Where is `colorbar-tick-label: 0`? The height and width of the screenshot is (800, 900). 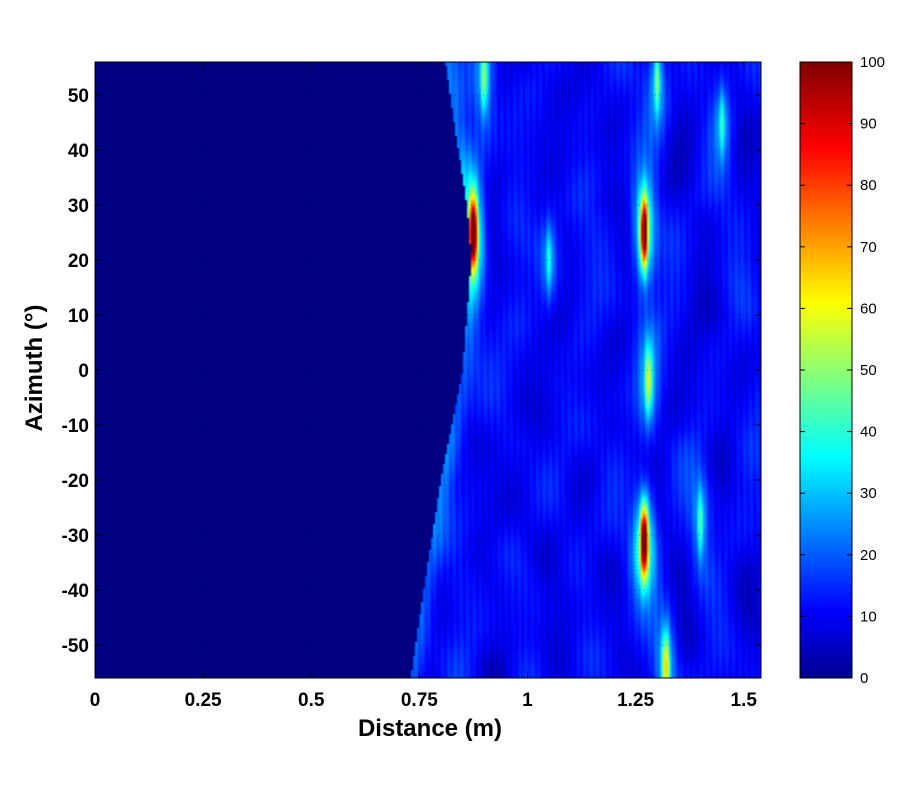 colorbar-tick-label: 0 is located at coordinates (864, 678).